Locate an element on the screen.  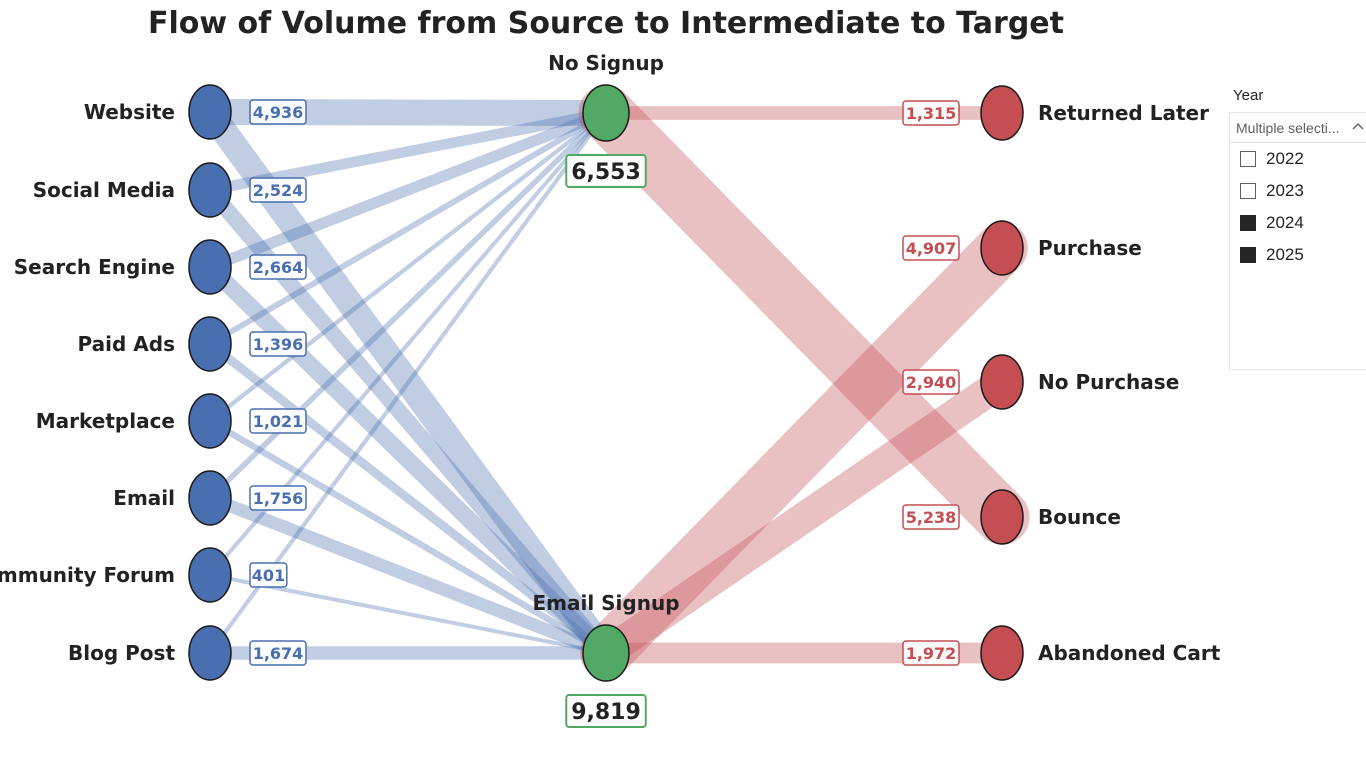
intermediate-value-email-signup: 9,819 is located at coordinates (606, 711).